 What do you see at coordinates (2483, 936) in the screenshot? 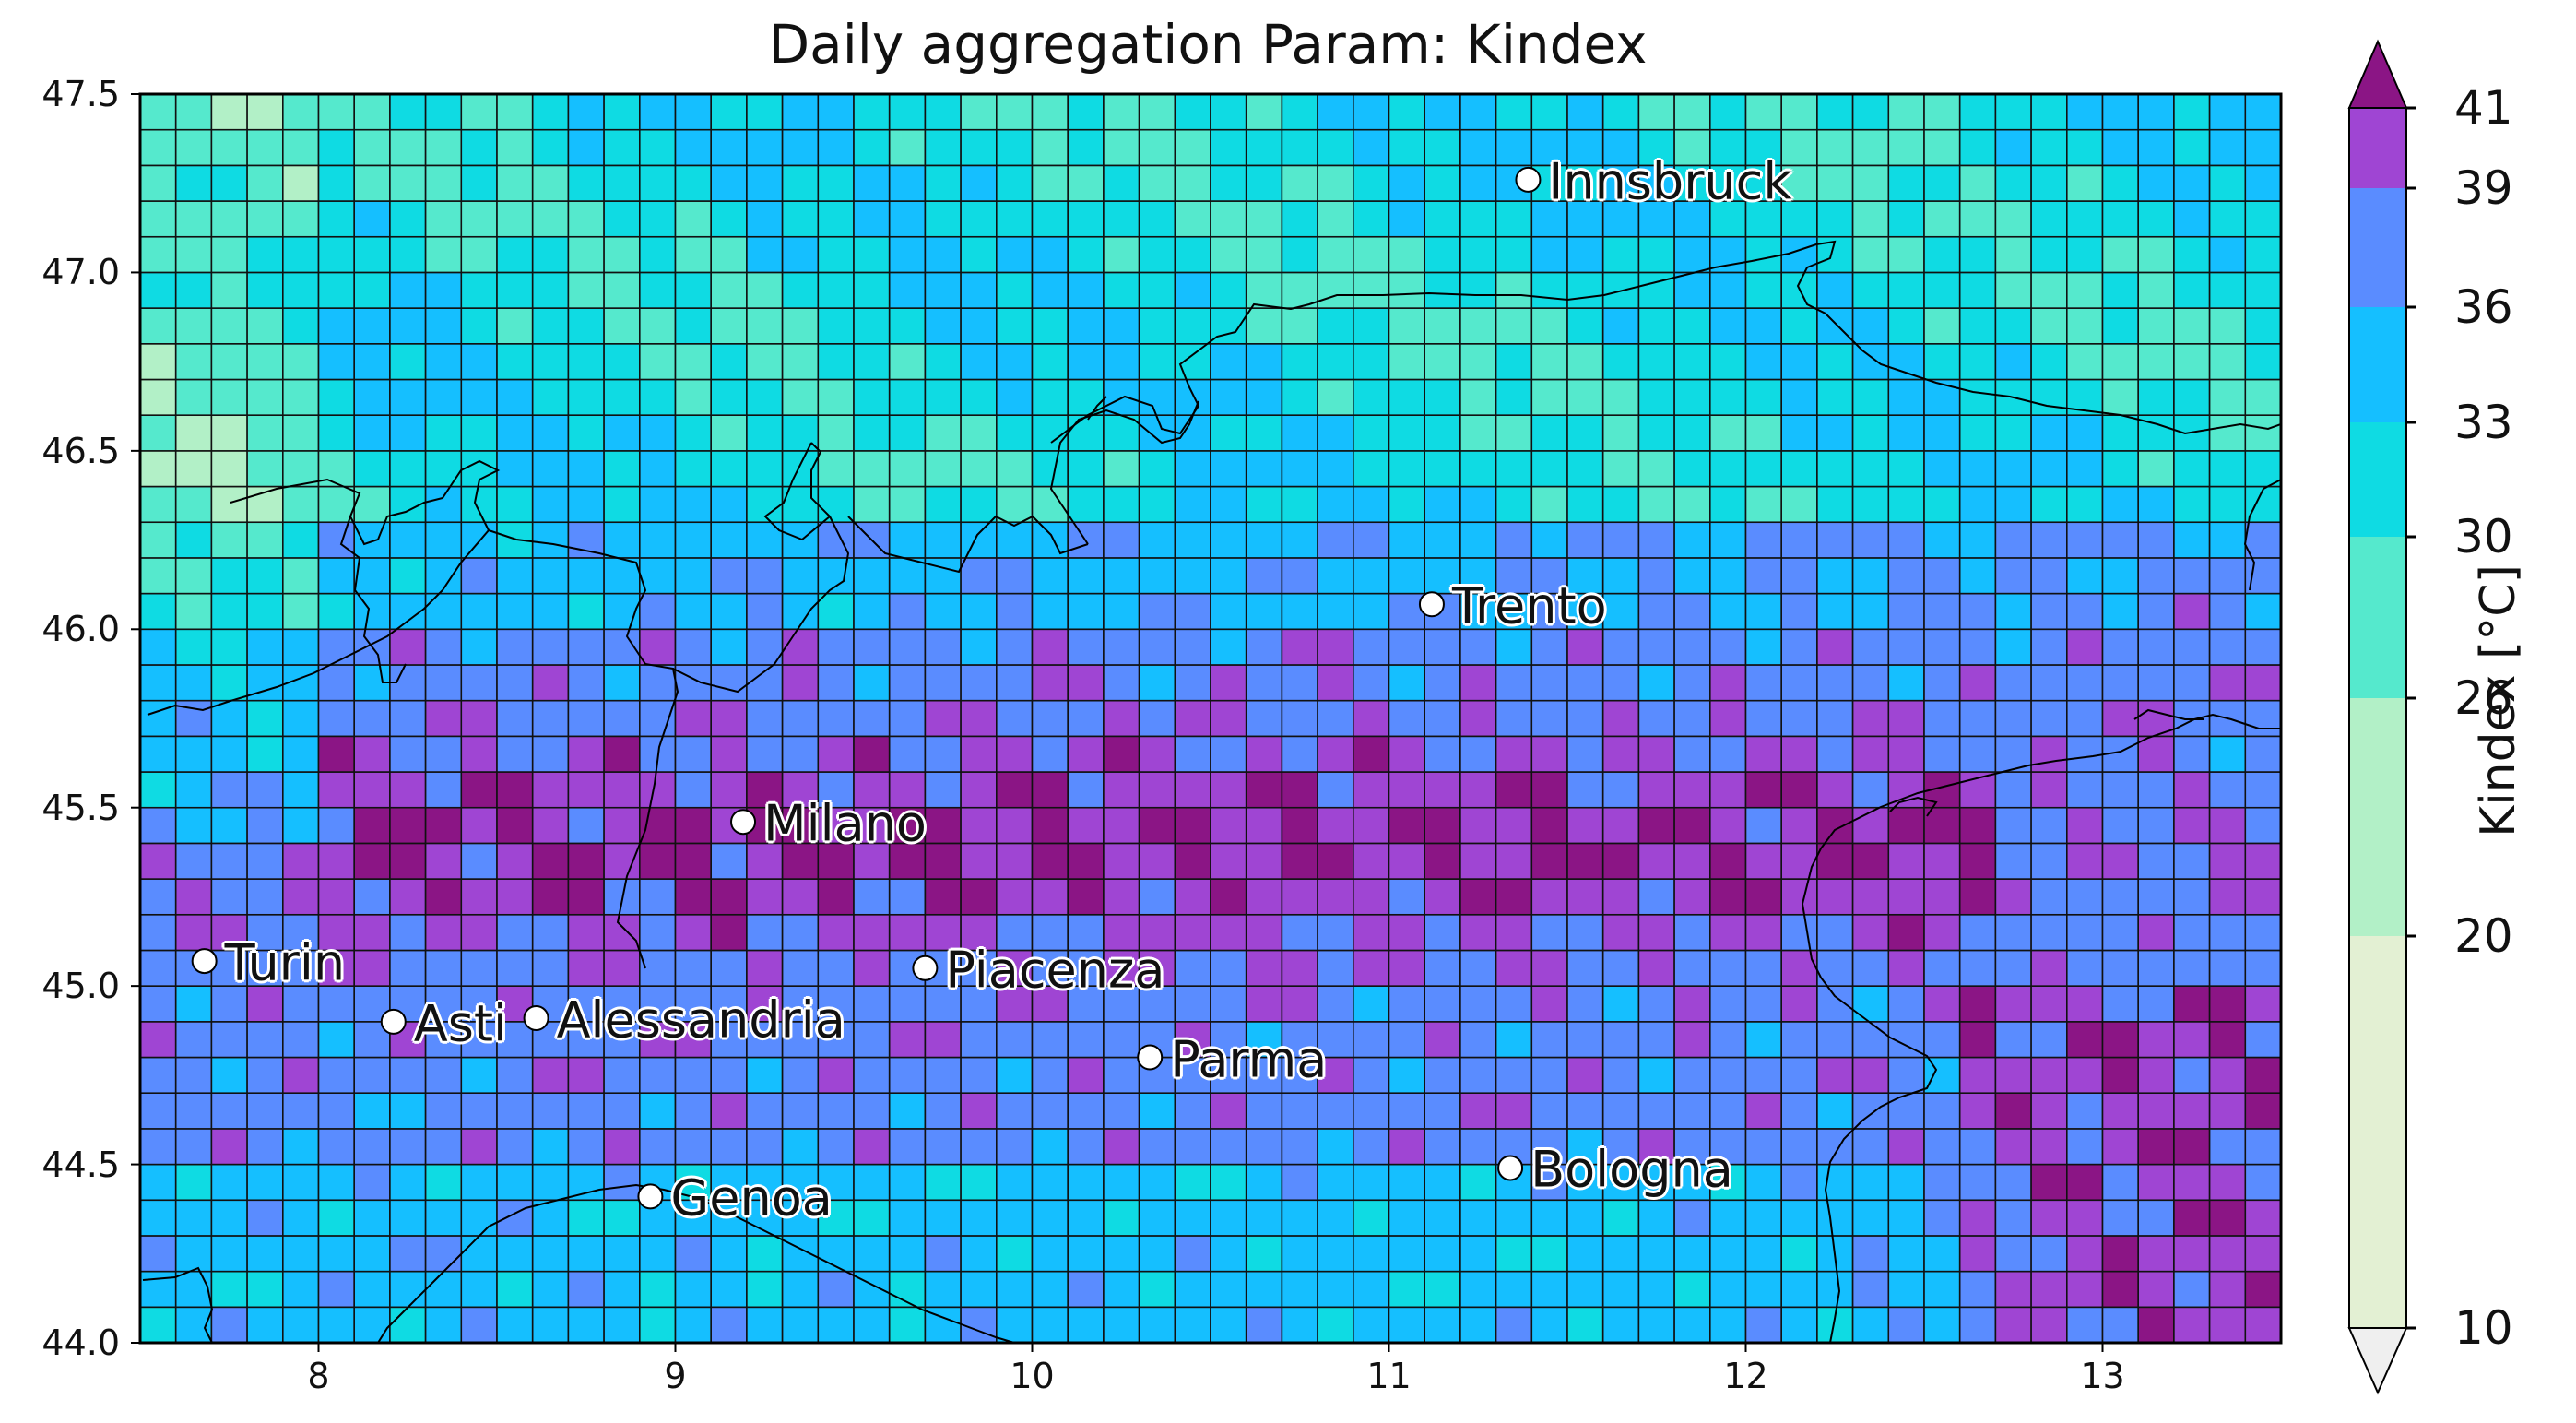
I see `colorbar-tick-label: 20` at bounding box center [2483, 936].